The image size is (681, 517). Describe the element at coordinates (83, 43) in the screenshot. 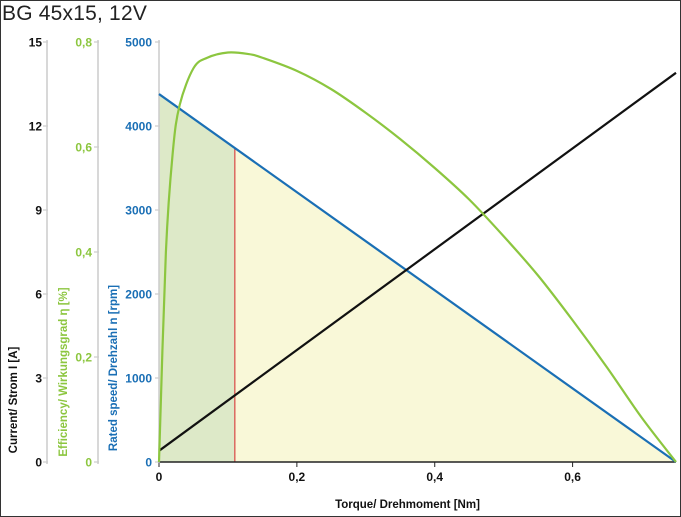

I see `efficiency-tick-label: 0,8` at that location.